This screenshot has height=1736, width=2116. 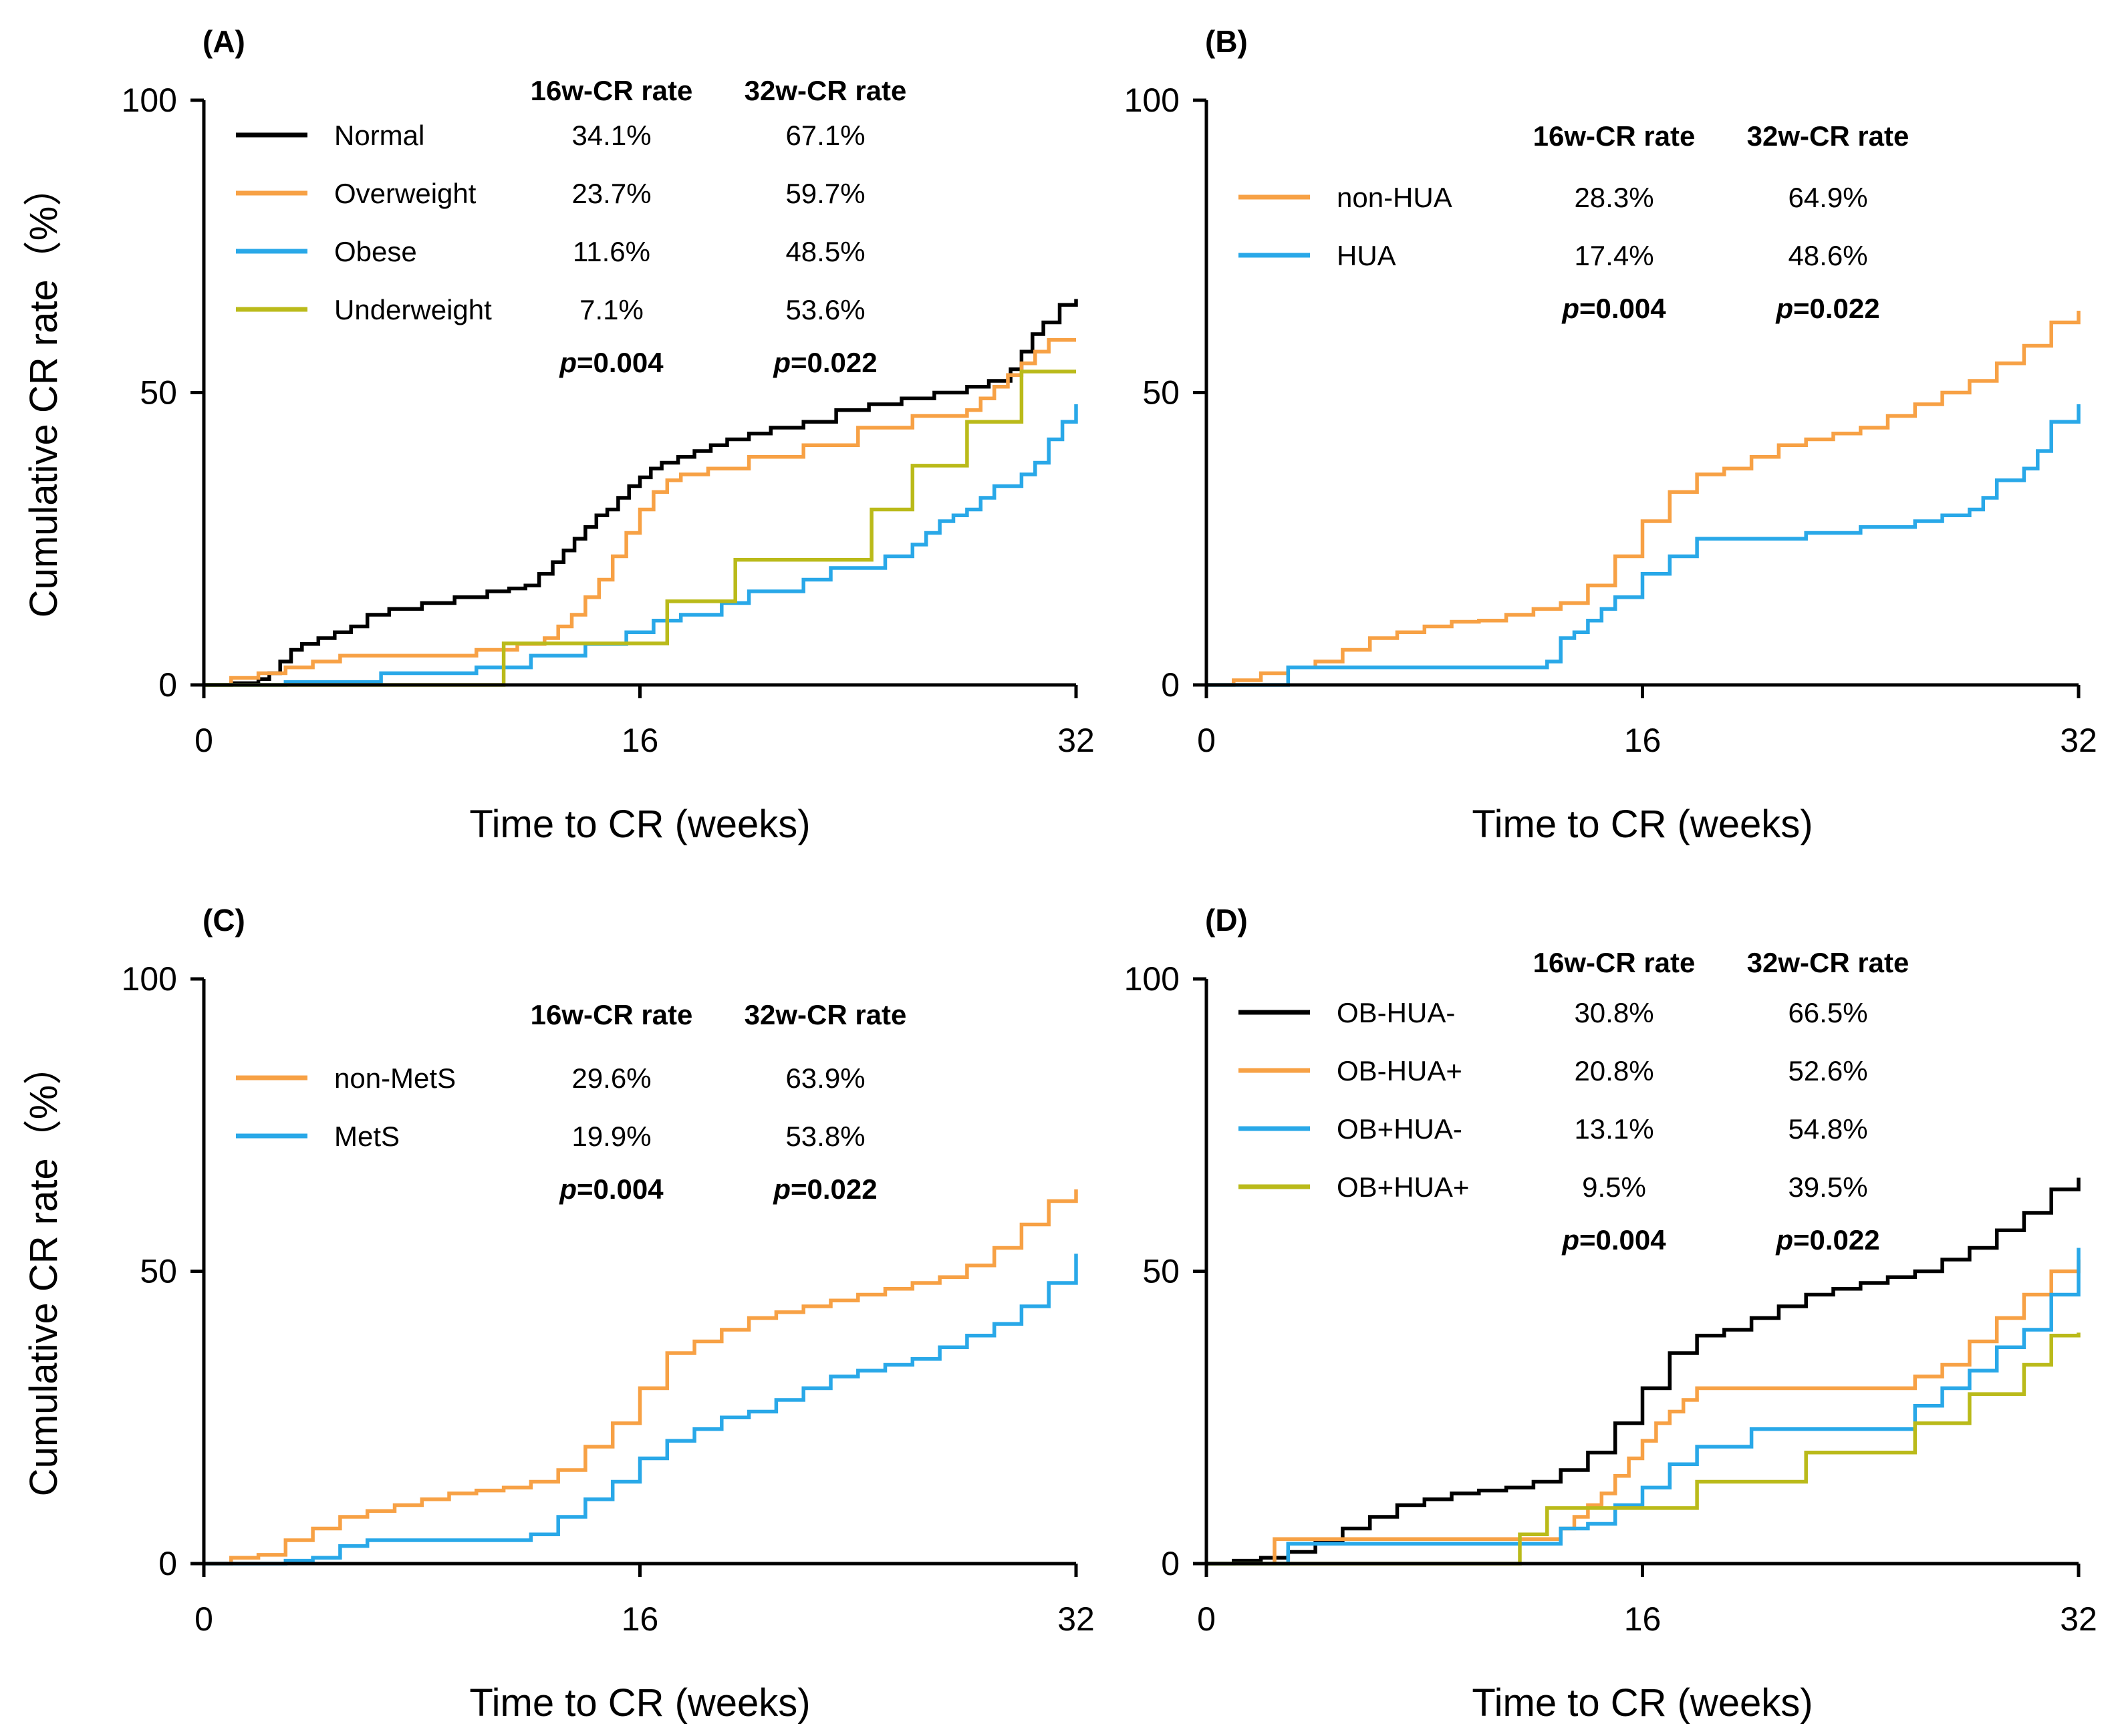 What do you see at coordinates (1399, 1071) in the screenshot?
I see `legend-label: OB-HUA+` at bounding box center [1399, 1071].